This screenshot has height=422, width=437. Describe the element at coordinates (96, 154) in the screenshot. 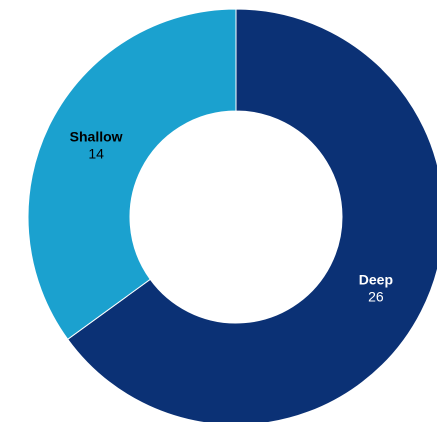

I see `slice-value-shallow: 14` at that location.